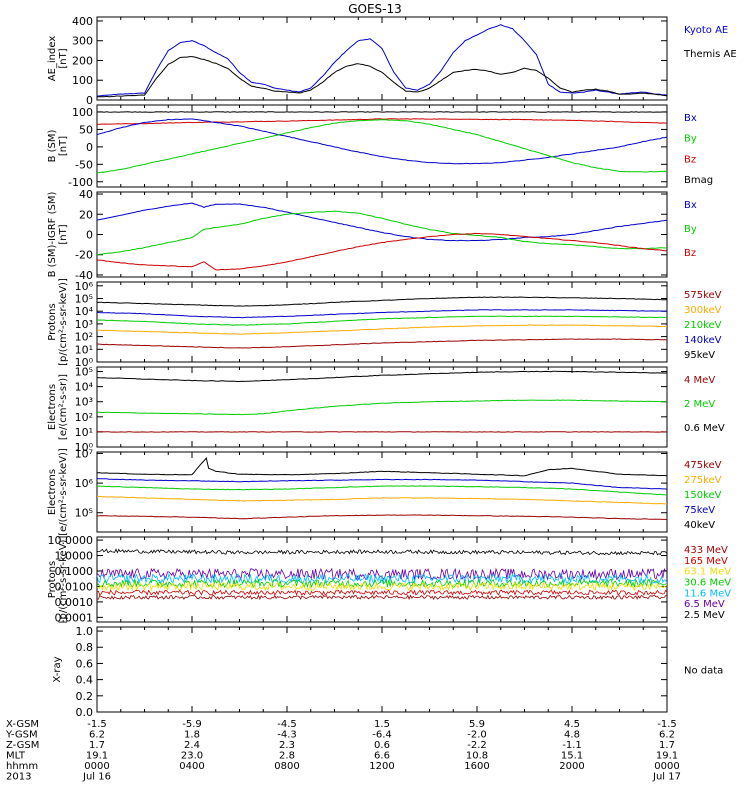 The height and width of the screenshot is (800, 750). What do you see at coordinates (382, 112) in the screenshot?
I see `series-bmag` at bounding box center [382, 112].